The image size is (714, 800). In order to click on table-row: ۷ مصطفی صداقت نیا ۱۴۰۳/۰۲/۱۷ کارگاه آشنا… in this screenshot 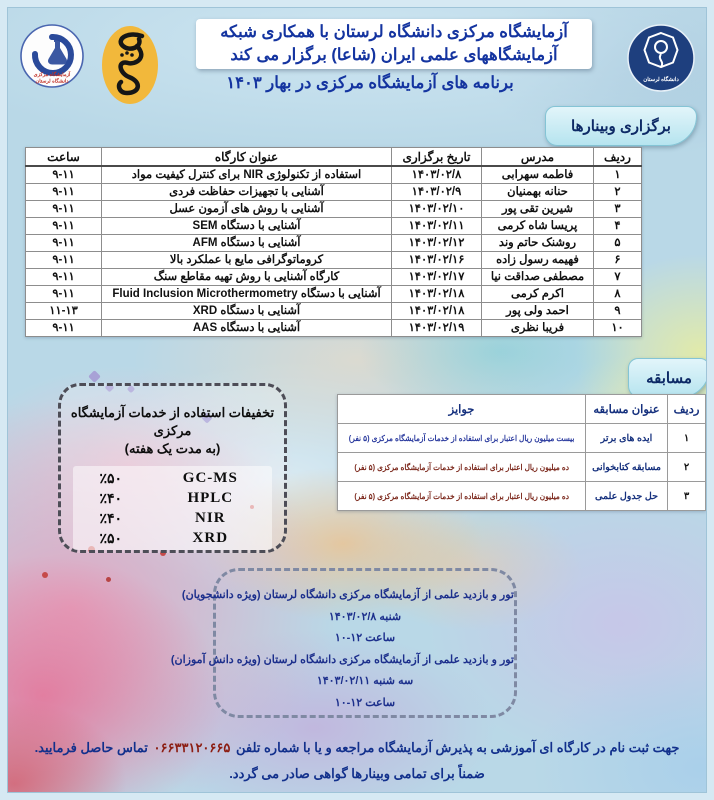, I will do `click(333, 277)`.